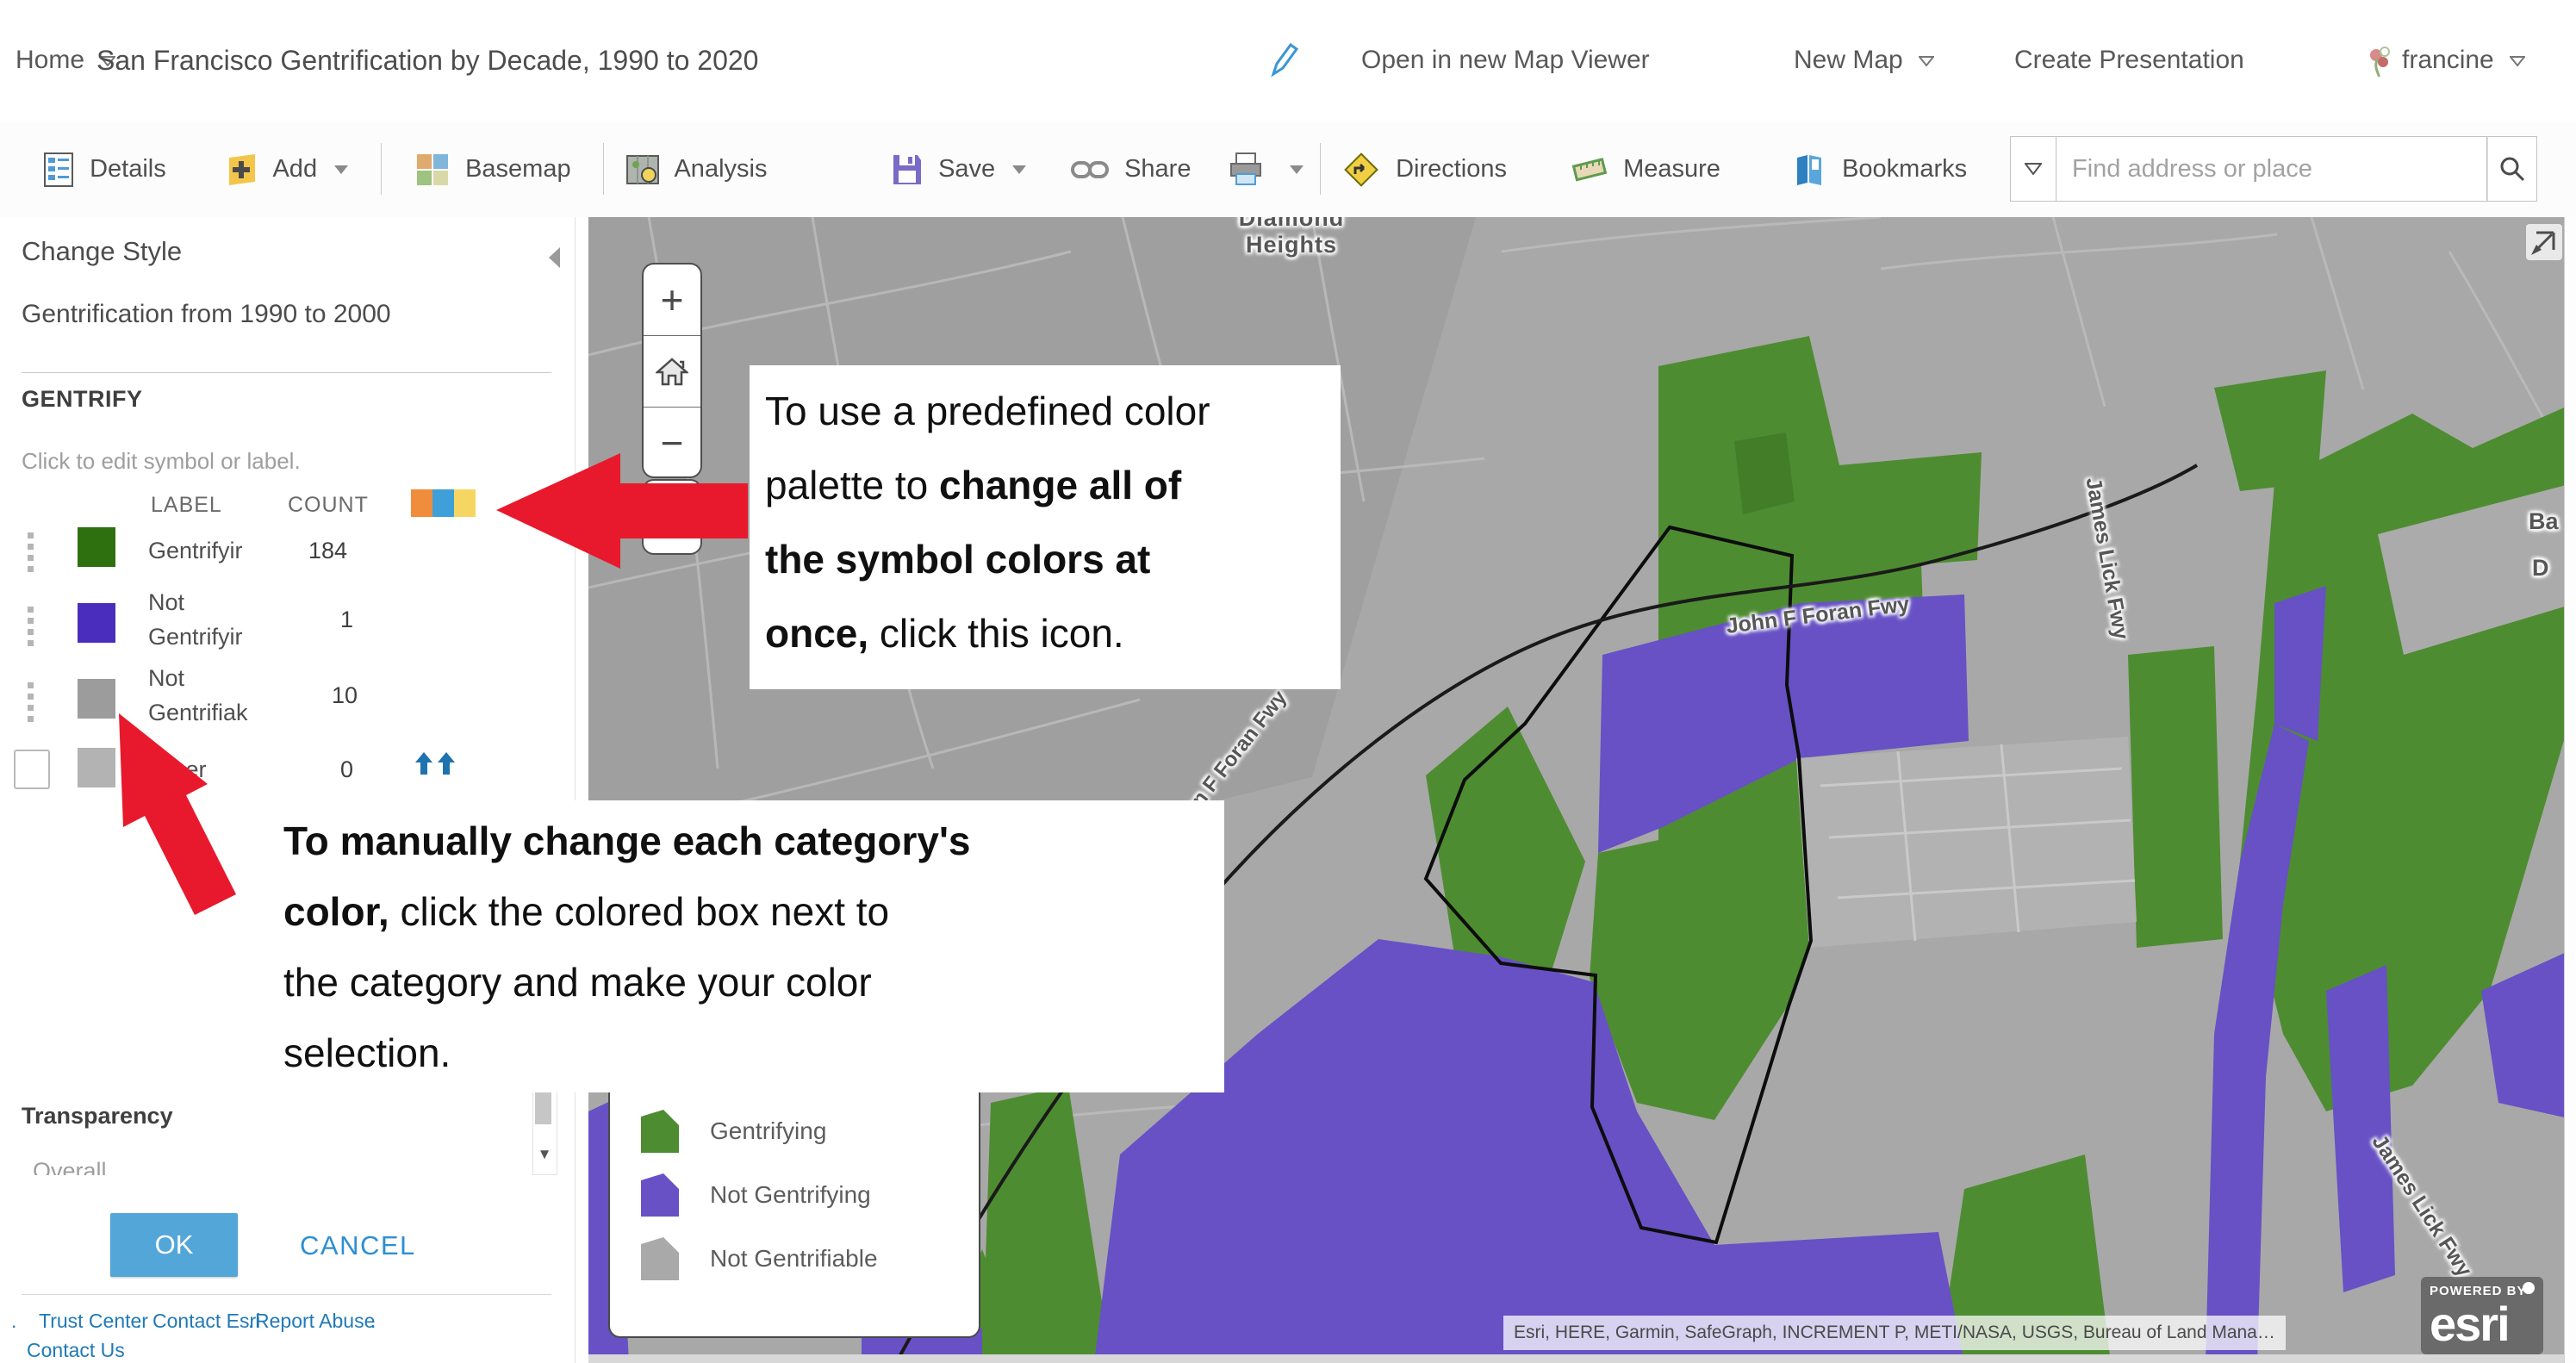 This screenshot has width=2576, height=1363. Describe the element at coordinates (207, 314) in the screenshot. I see `panel-subtitle: Gentrification from 1990 to 2000` at that location.